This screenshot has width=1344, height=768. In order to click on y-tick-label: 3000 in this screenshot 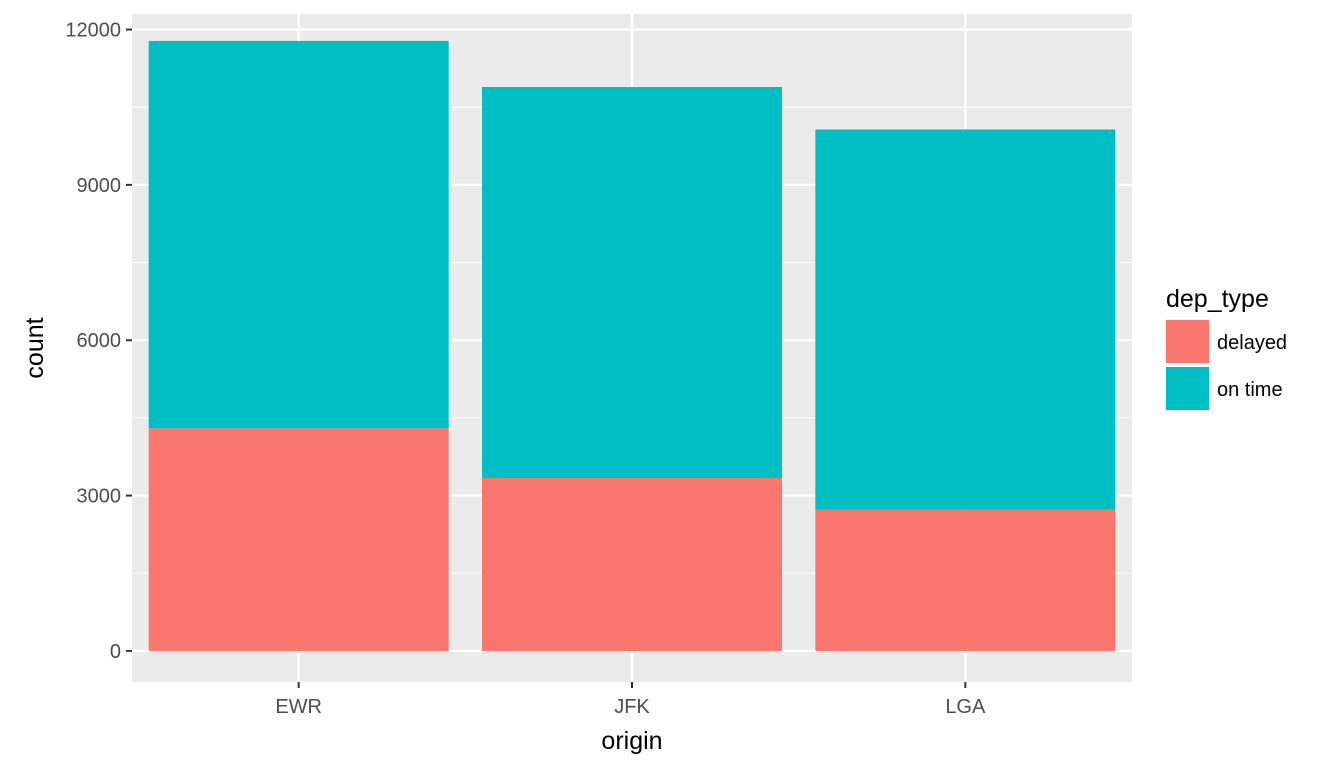, I will do `click(99, 497)`.